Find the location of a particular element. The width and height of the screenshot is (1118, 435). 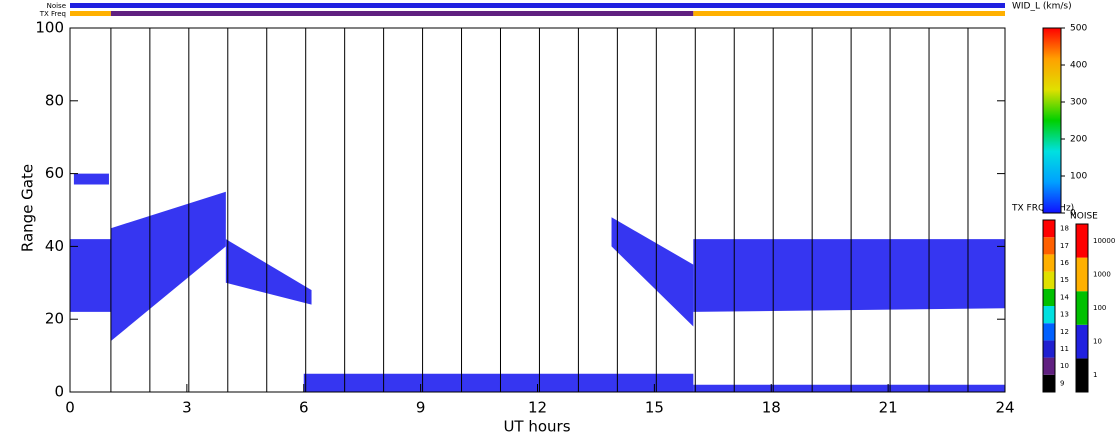

colorbar-tick-label: 500 is located at coordinates (1078, 29).